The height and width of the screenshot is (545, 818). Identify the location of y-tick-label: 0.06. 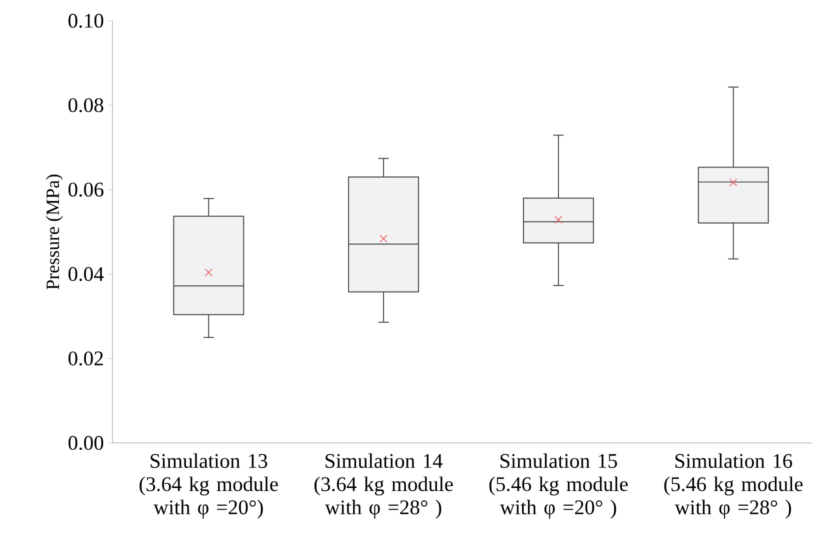
(86, 189).